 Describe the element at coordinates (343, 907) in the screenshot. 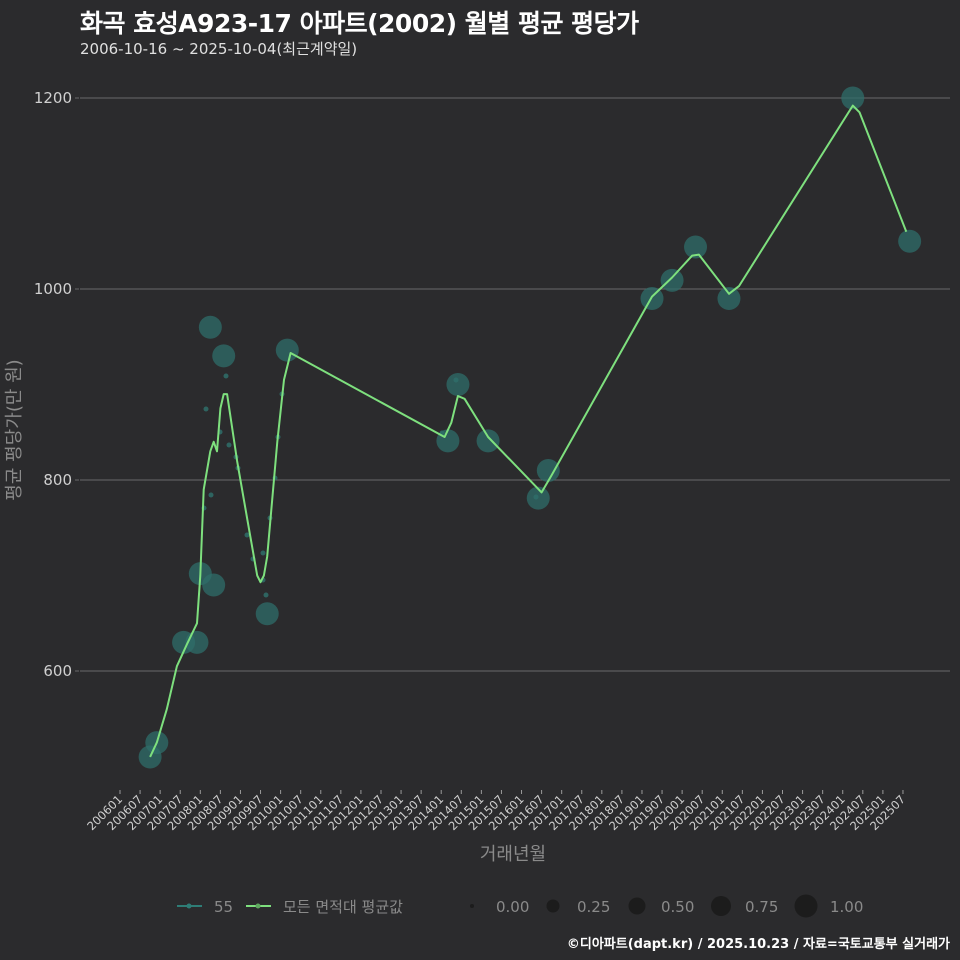

I see `legend-label-average: 모든 면적대 평균값` at that location.